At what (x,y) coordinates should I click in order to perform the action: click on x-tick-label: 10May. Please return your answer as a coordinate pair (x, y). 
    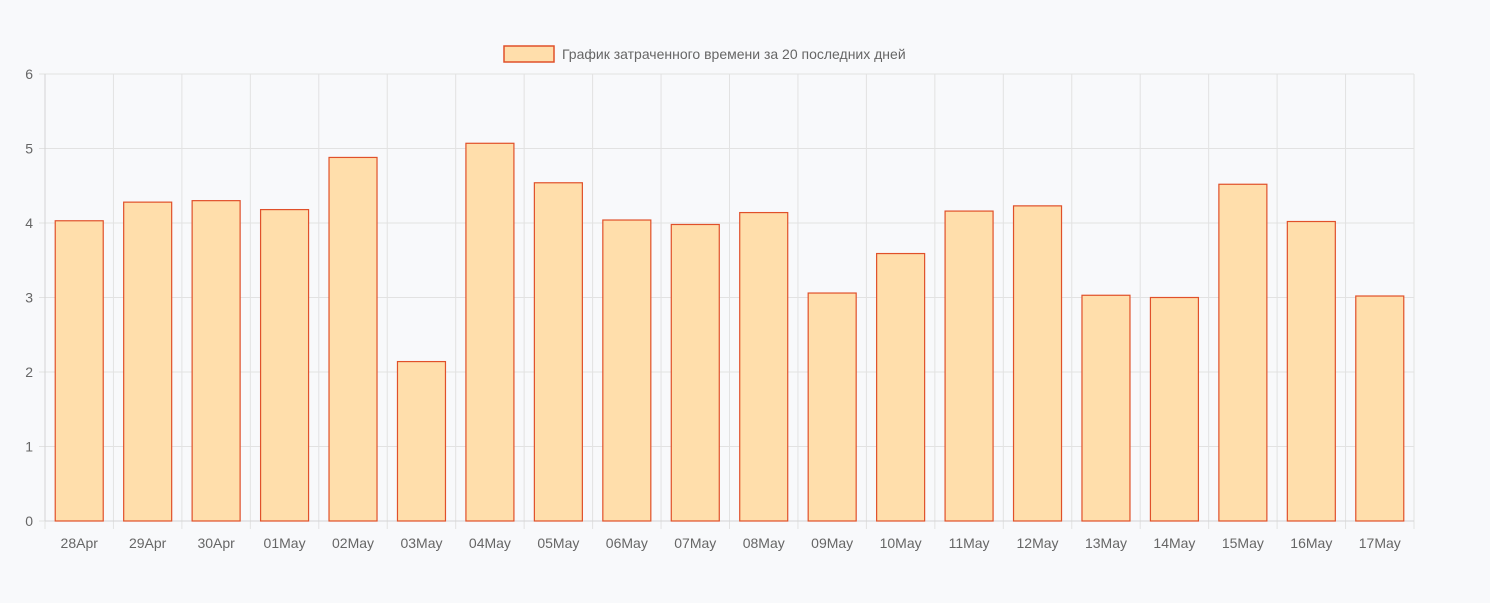
    Looking at the image, I should click on (901, 543).